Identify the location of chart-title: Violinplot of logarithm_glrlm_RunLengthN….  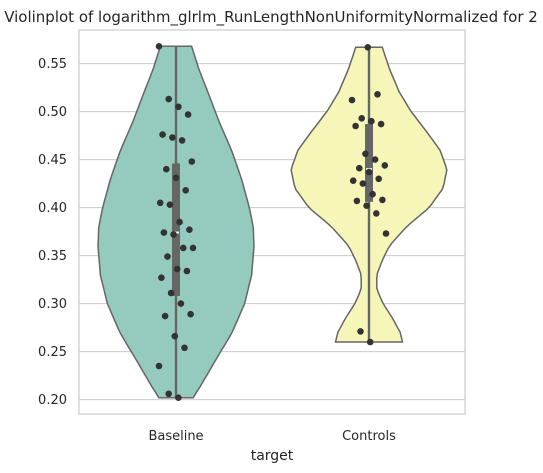
(271, 17).